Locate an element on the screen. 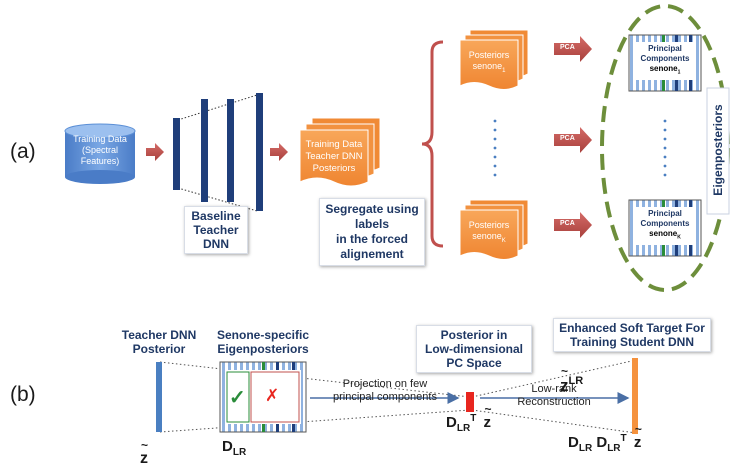 This screenshot has width=734, height=472. senone-specific-label: Senone-specific Eigenposteriors is located at coordinates (263, 342).